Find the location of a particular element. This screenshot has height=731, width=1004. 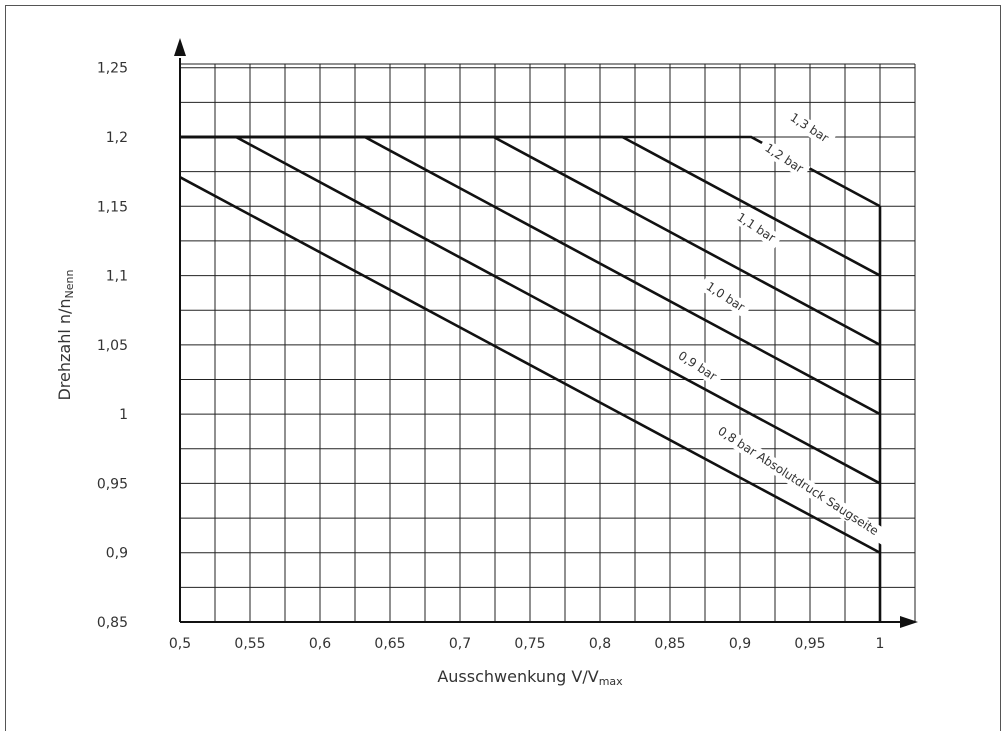

curve-label-3: 1,1 bar is located at coordinates (756, 227).